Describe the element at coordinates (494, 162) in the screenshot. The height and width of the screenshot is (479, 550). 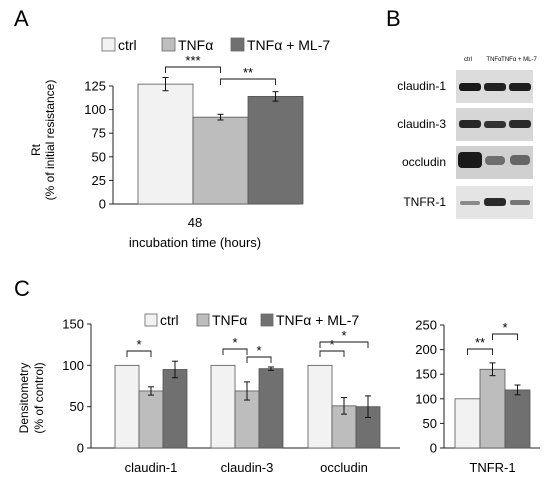
I see `blot-strip-occludin` at that location.